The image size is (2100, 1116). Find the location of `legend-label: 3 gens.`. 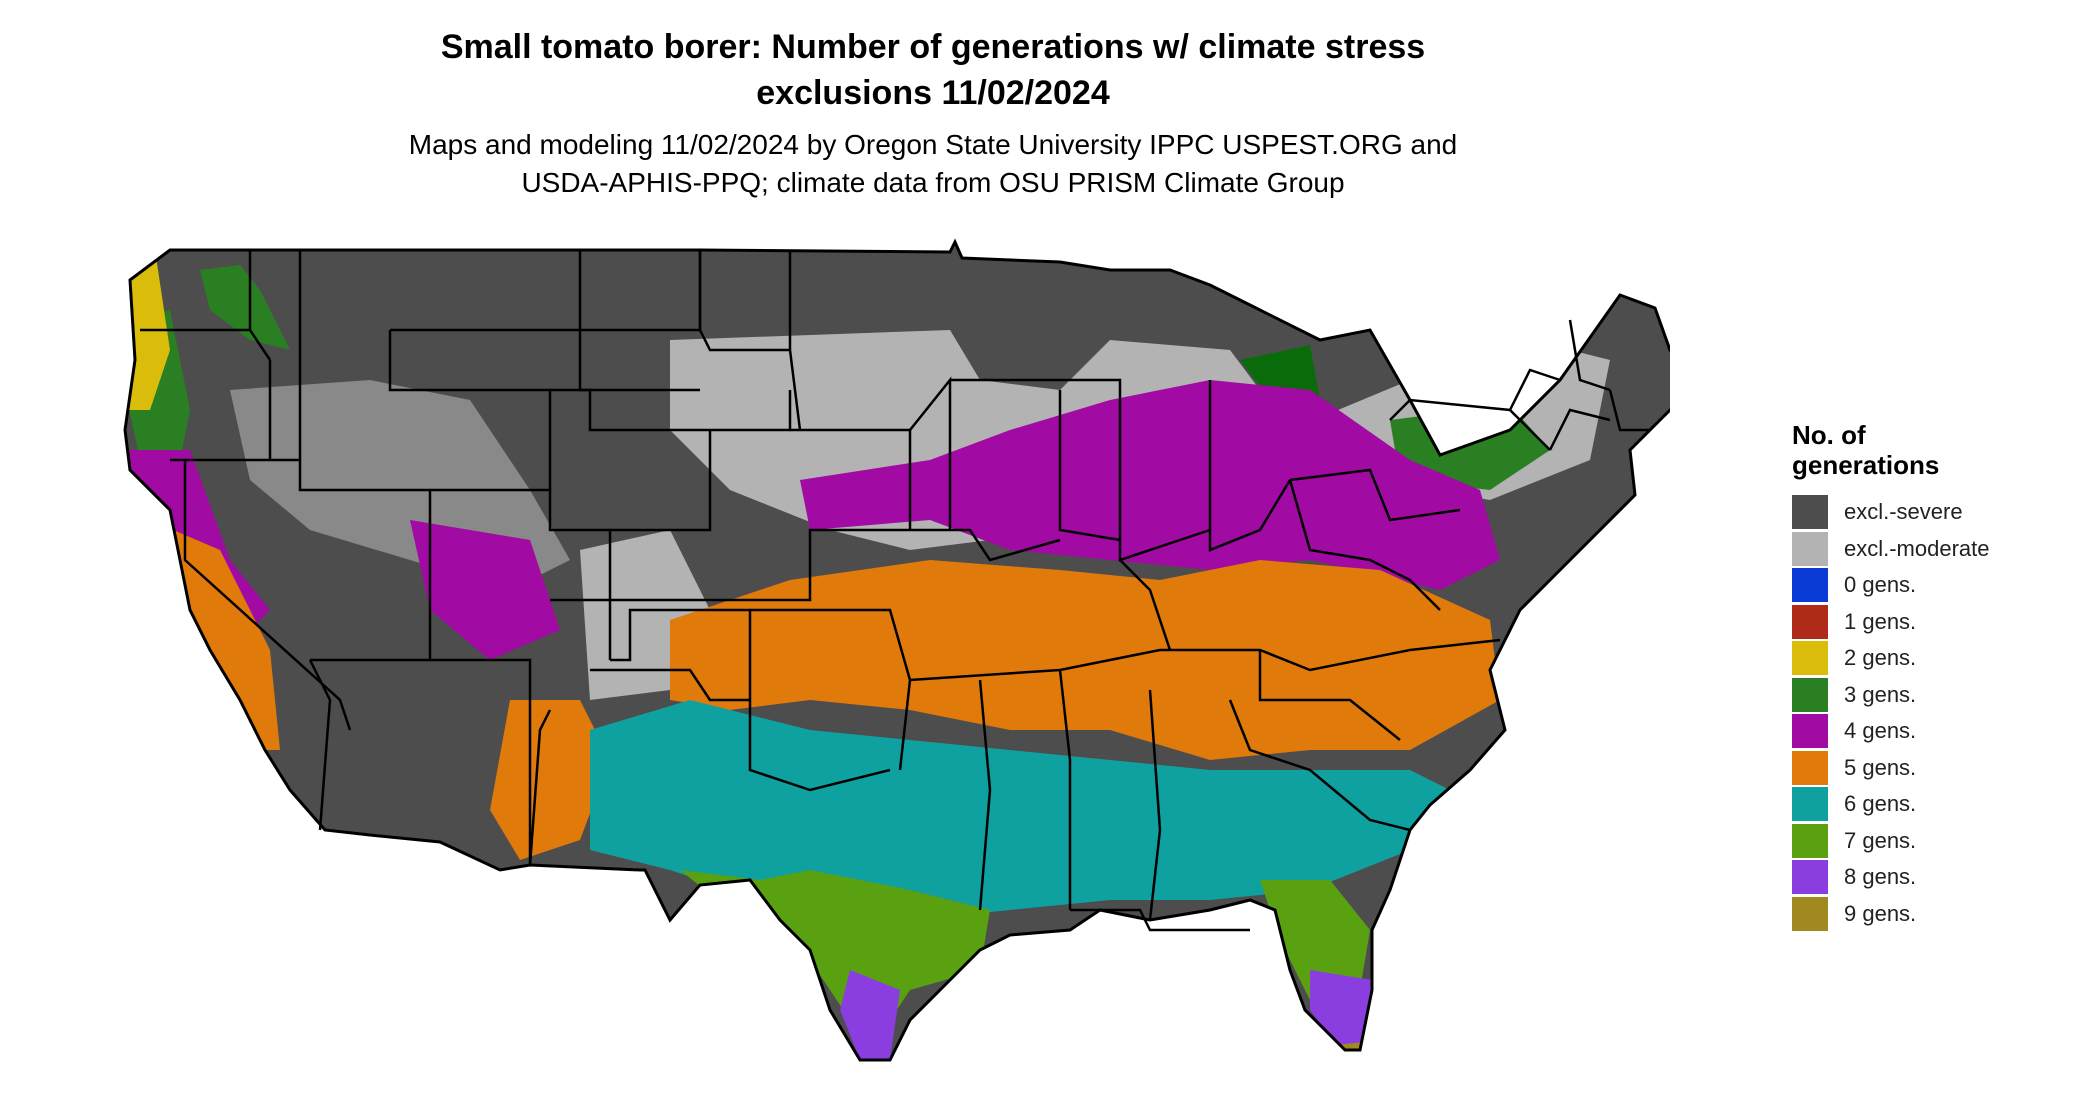

legend-label: 3 gens. is located at coordinates (1880, 694).